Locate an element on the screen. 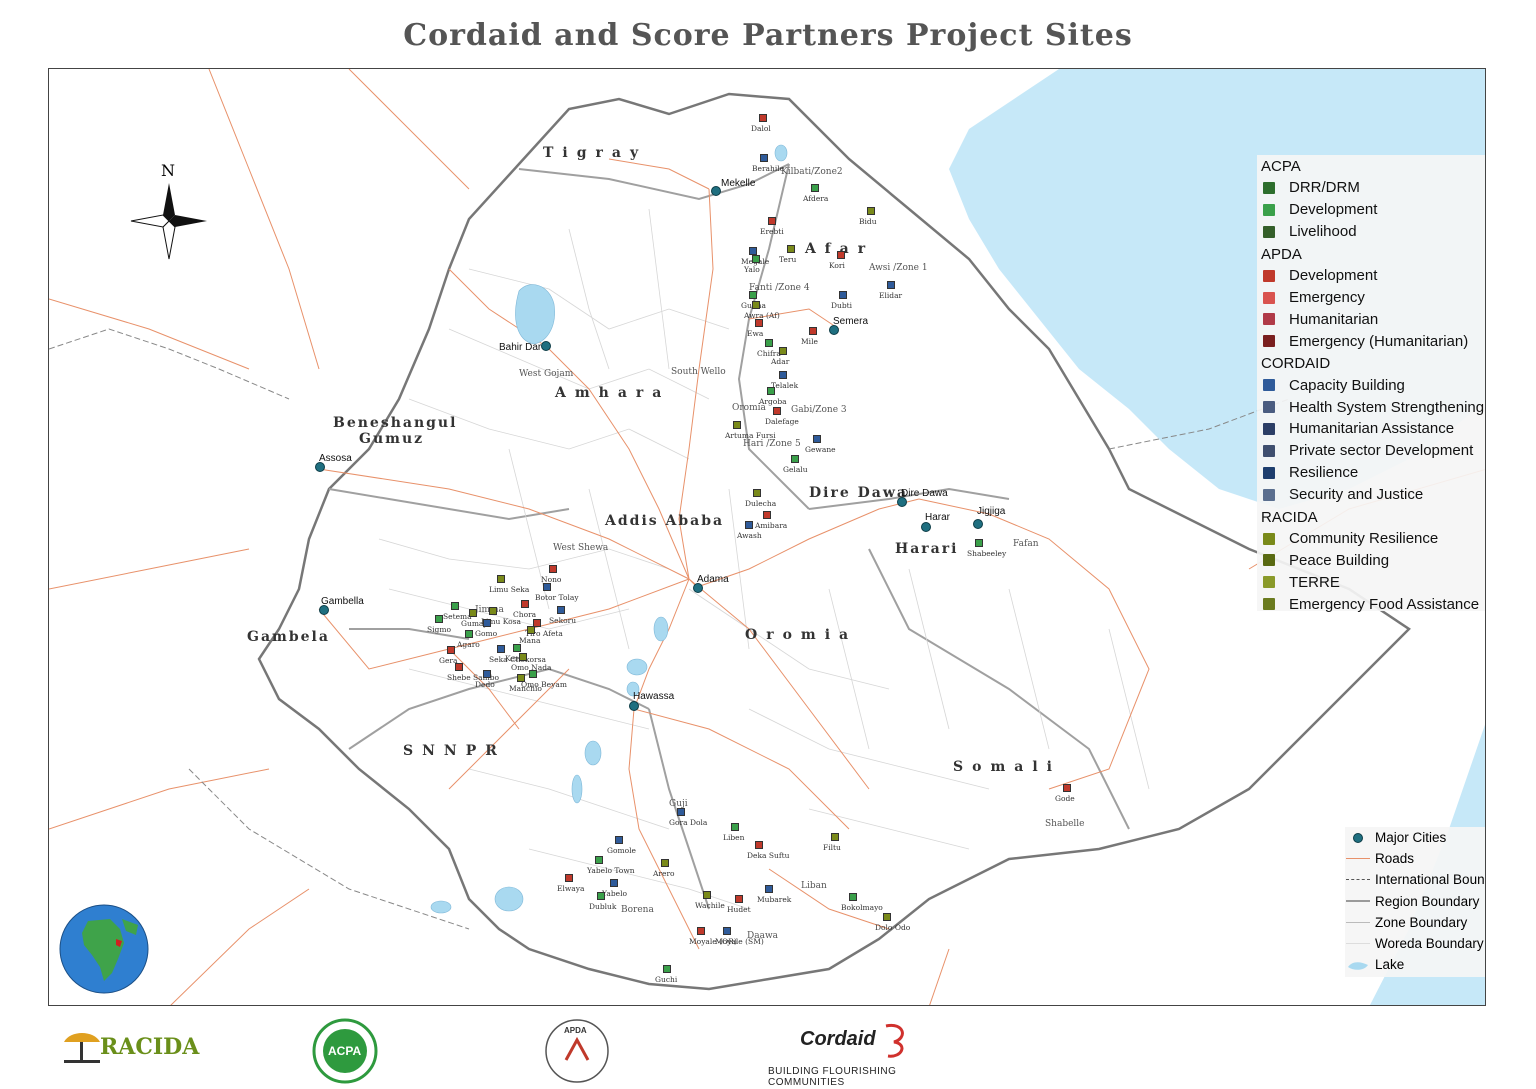  legend-row: Resilience is located at coordinates (1371, 473).